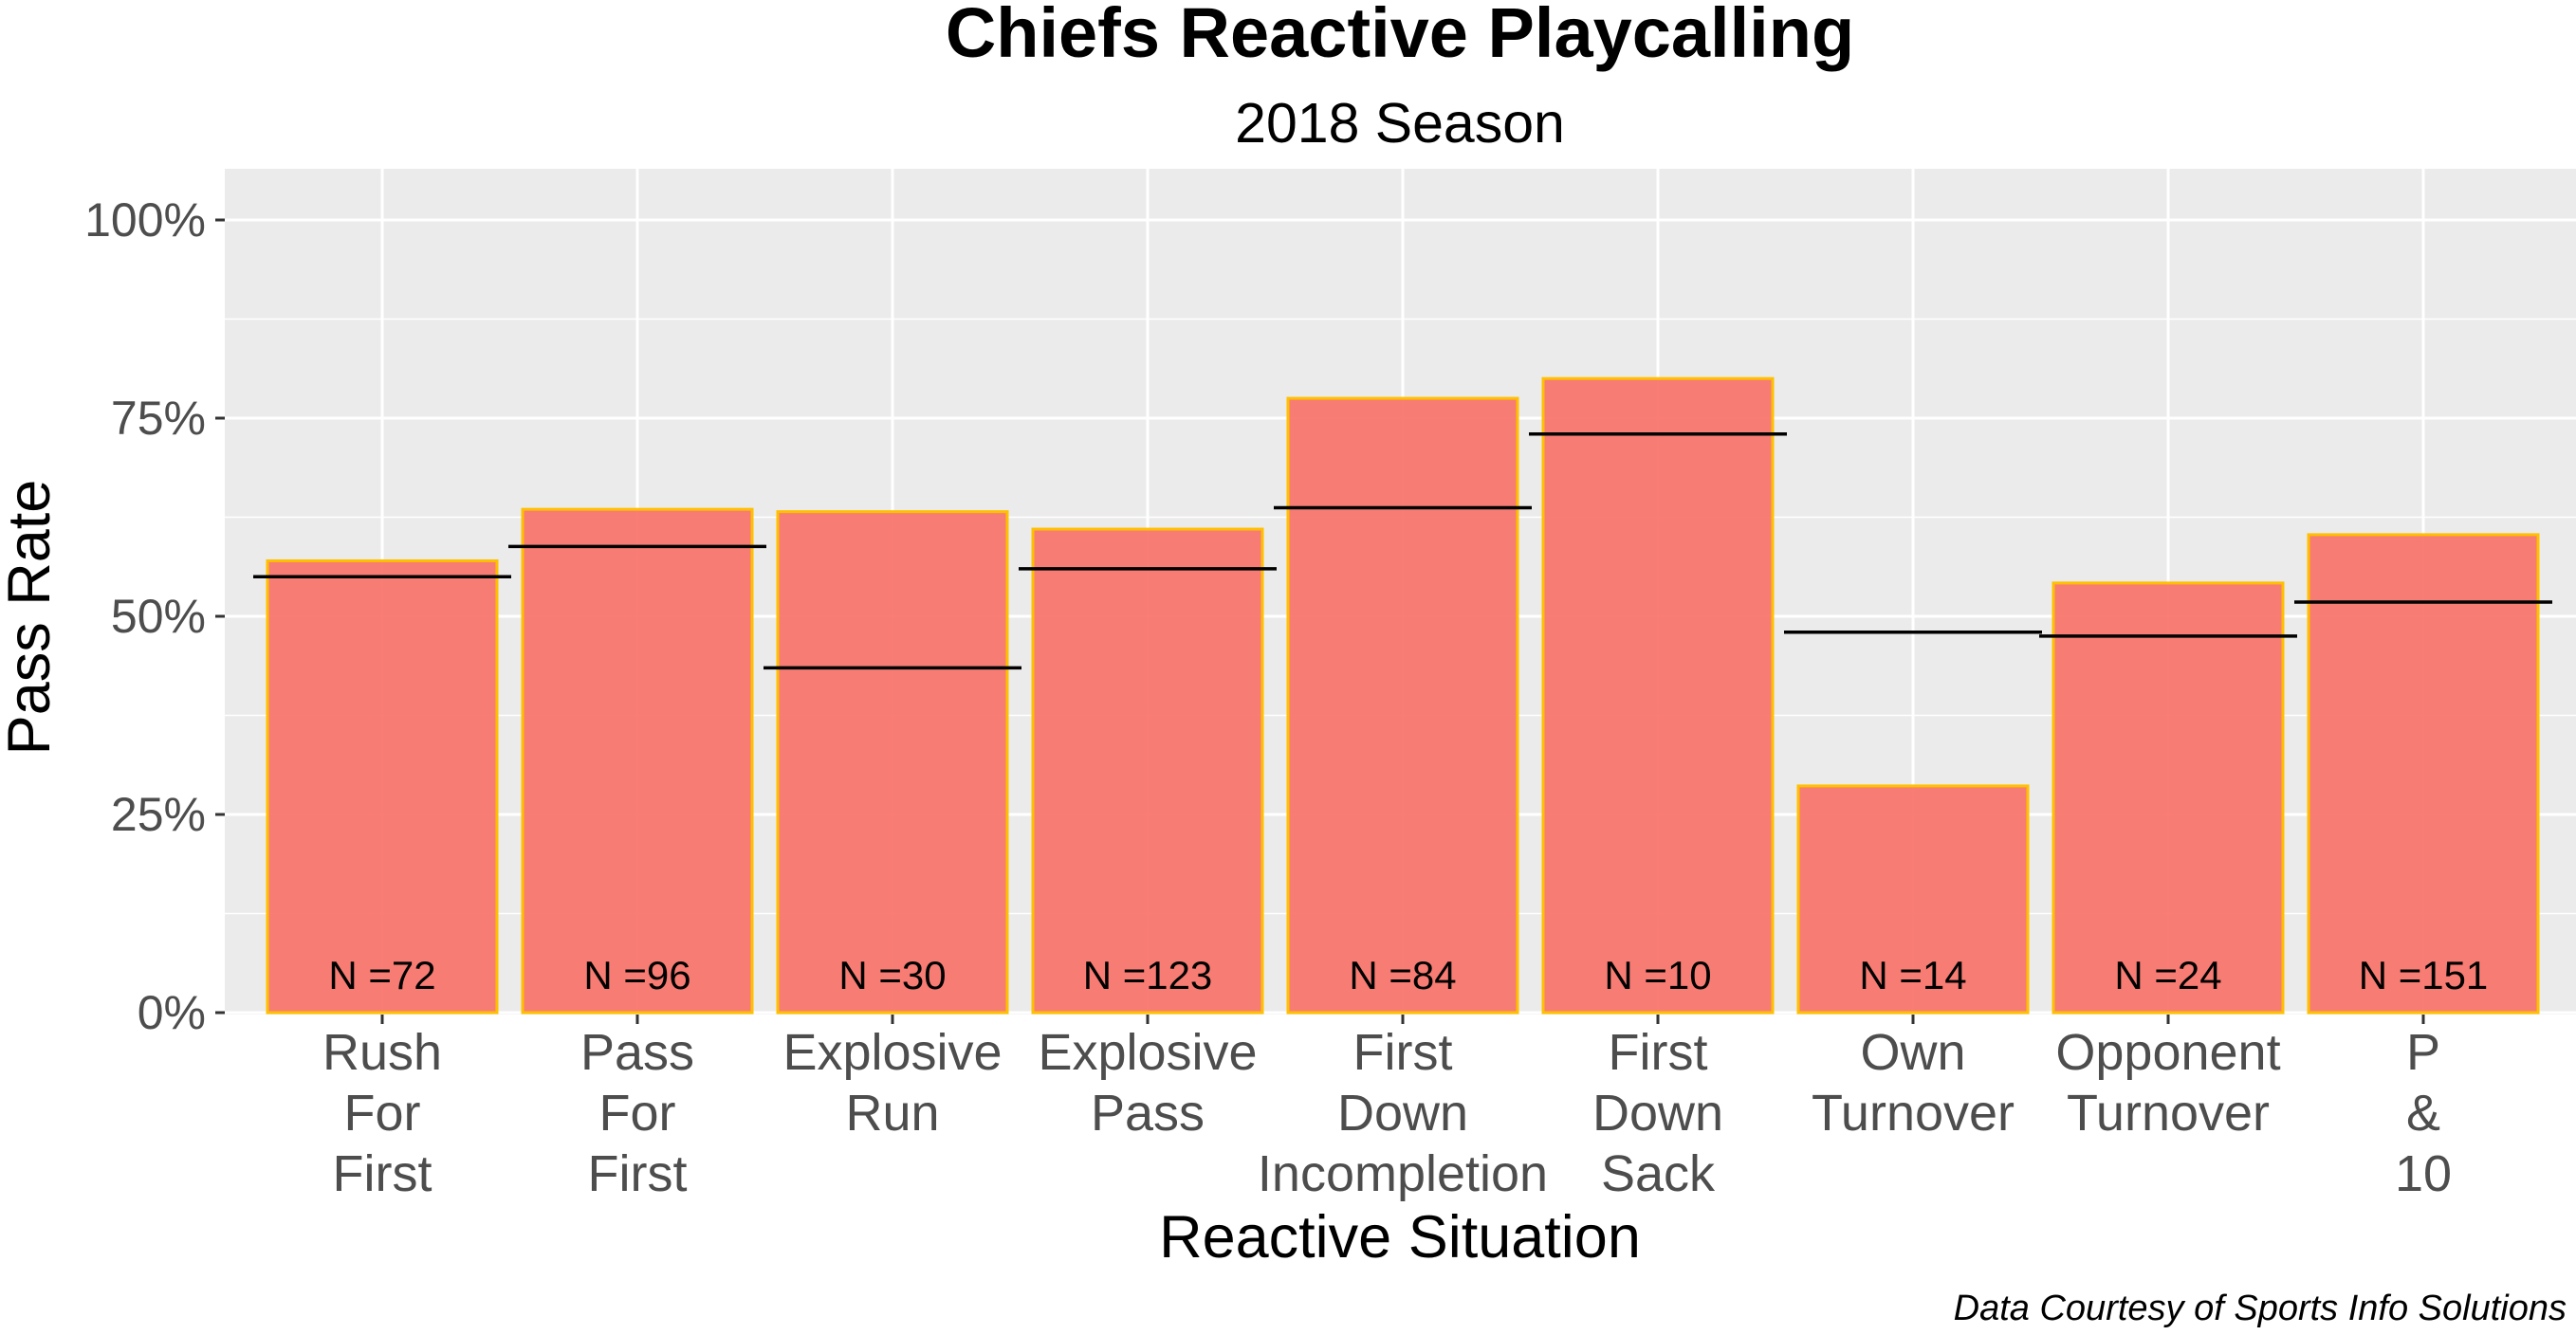  What do you see at coordinates (158, 814) in the screenshot?
I see `y-tick-label: 25%` at bounding box center [158, 814].